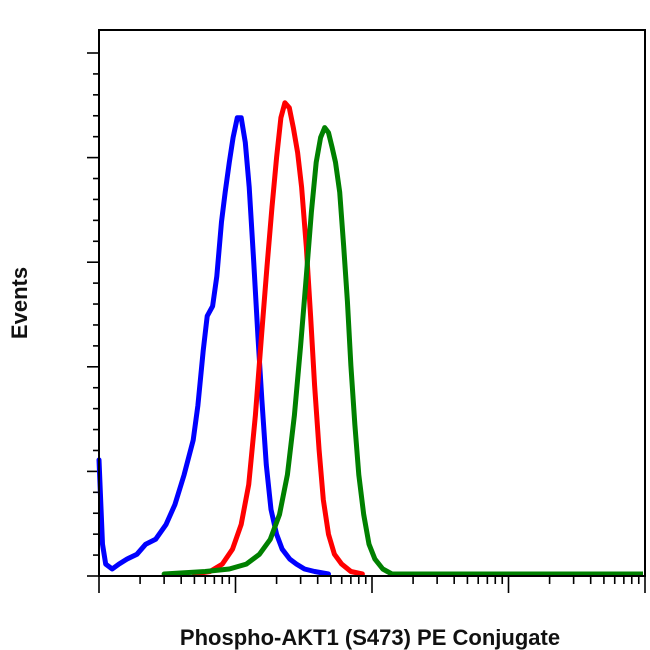 The image size is (650, 650). Describe the element at coordinates (19, 303) in the screenshot. I see `y-axis-label: Events` at that location.